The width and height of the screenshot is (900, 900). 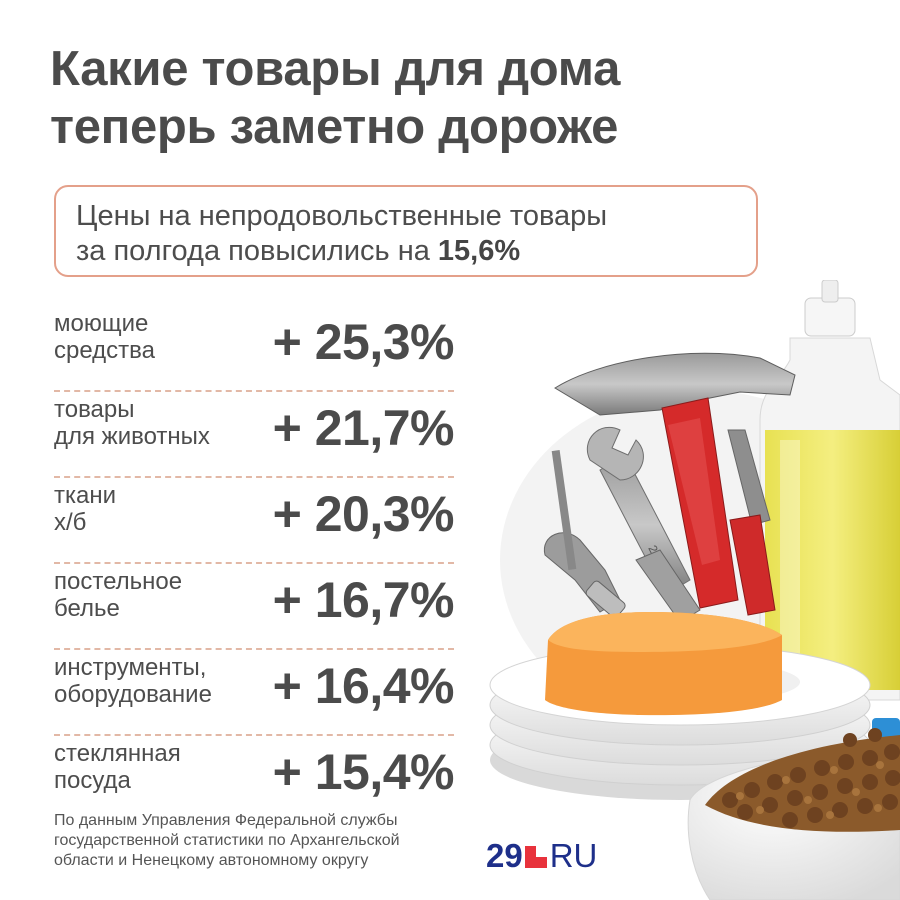 I want to click on stat-value: + 21,7%, so click(x=363, y=428).